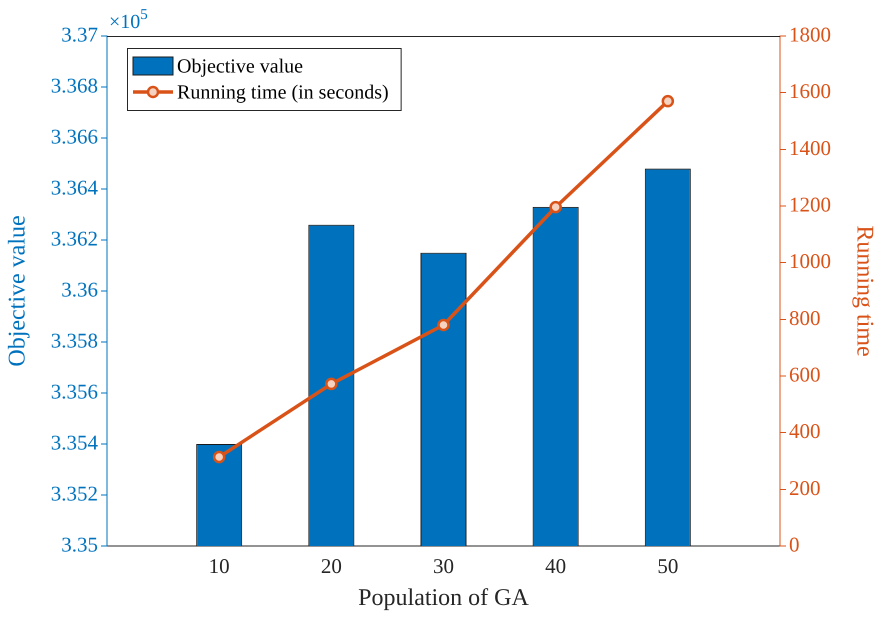 The height and width of the screenshot is (617, 882). Describe the element at coordinates (79, 290) in the screenshot. I see `y-tick-label: 3.36` at that location.